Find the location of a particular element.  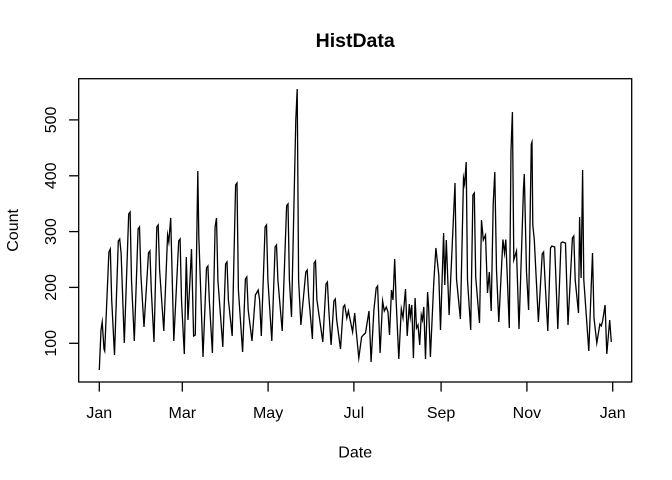

svg-text: 400 is located at coordinates (51, 175).